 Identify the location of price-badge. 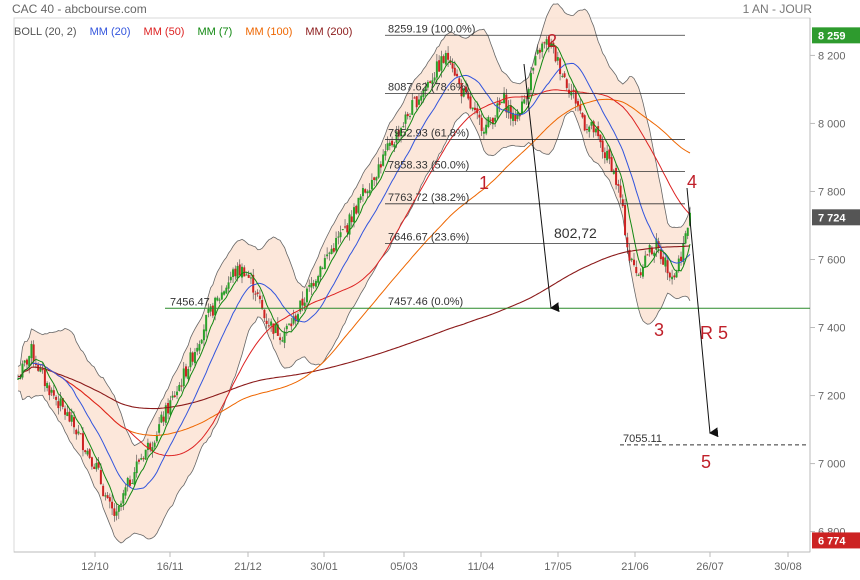
(836, 540).